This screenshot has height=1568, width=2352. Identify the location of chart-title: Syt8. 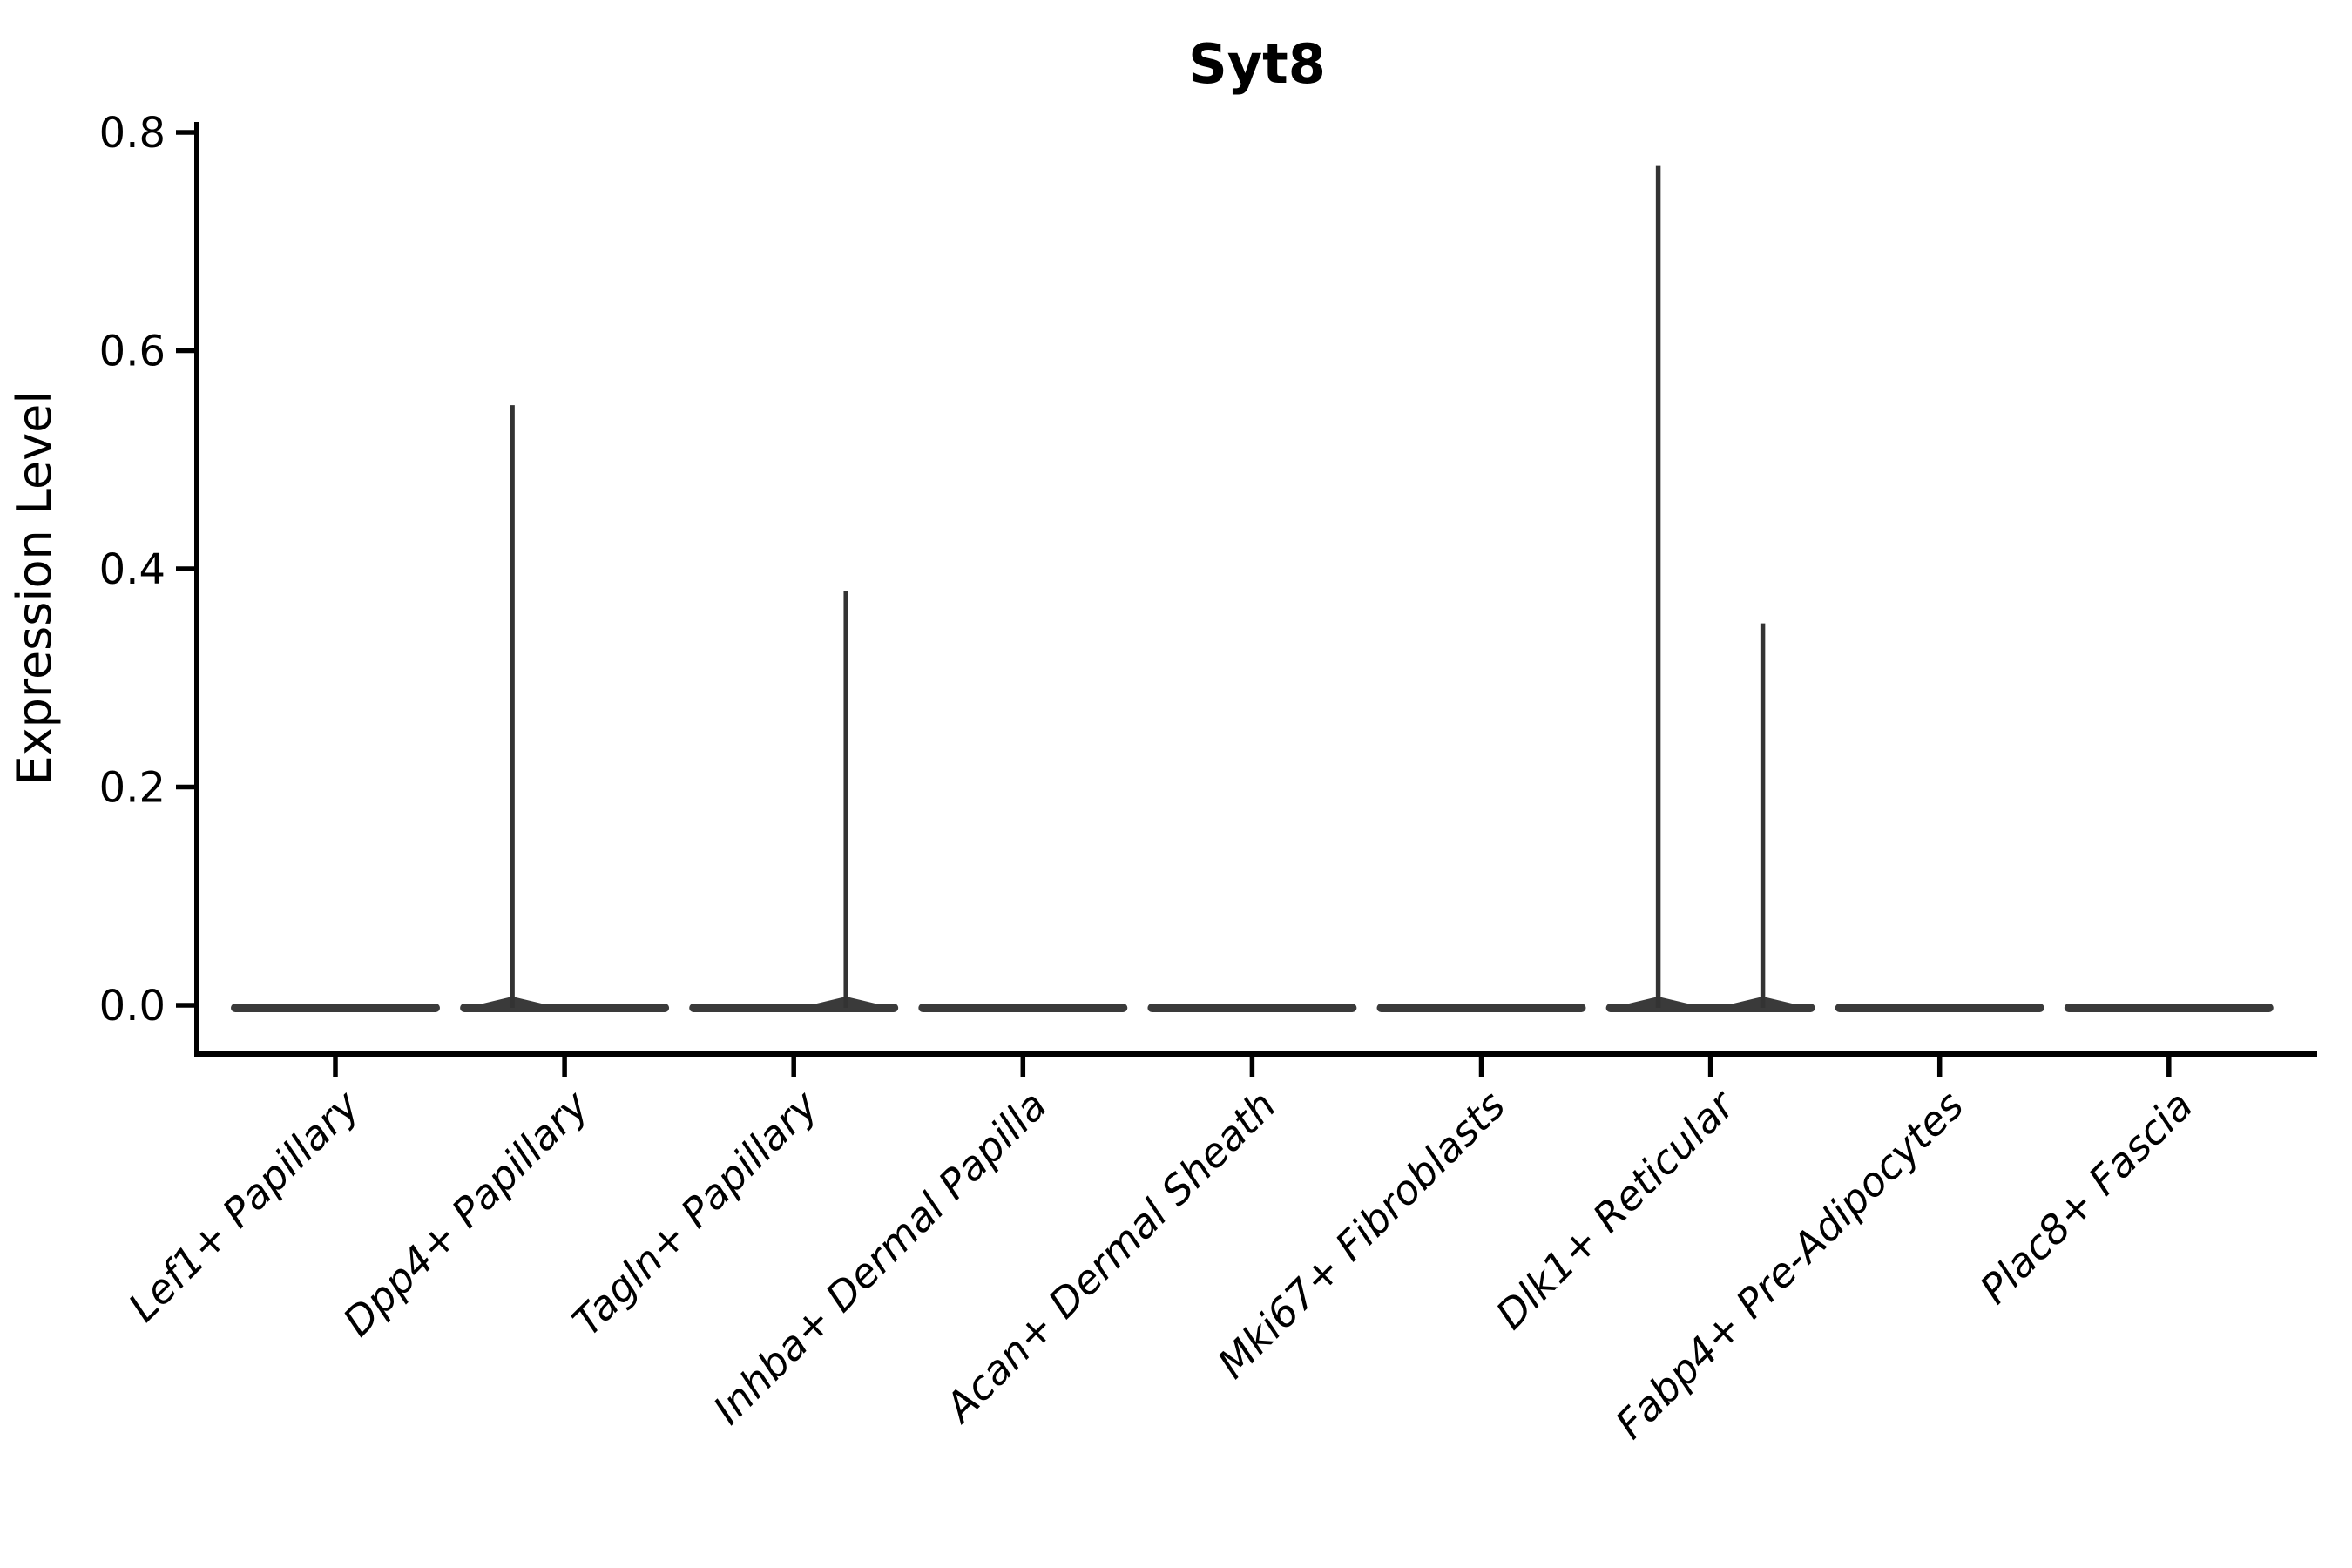
(1257, 64).